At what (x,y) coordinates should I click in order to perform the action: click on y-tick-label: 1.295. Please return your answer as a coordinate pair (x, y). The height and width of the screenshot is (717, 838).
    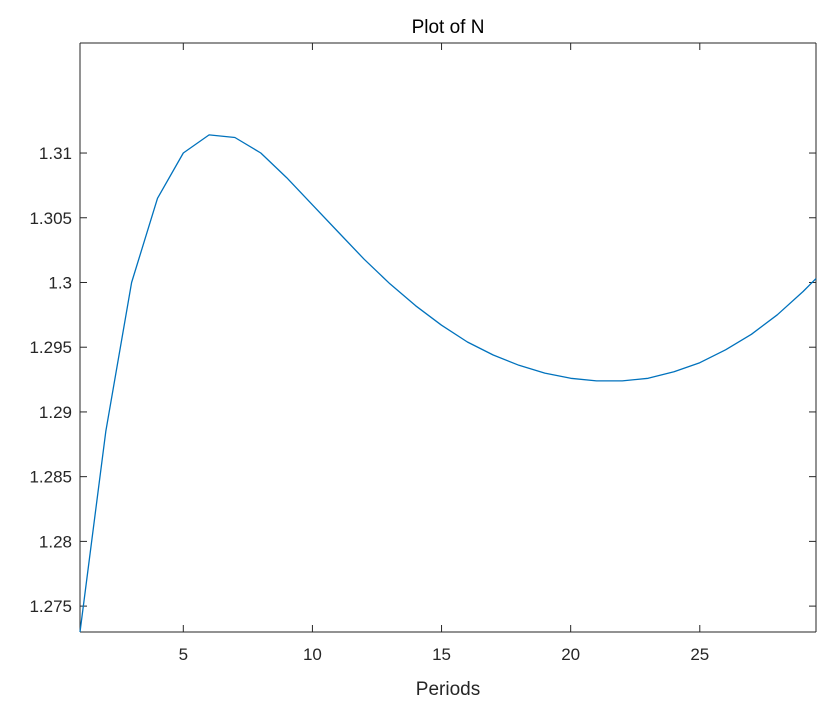
    Looking at the image, I should click on (50, 347).